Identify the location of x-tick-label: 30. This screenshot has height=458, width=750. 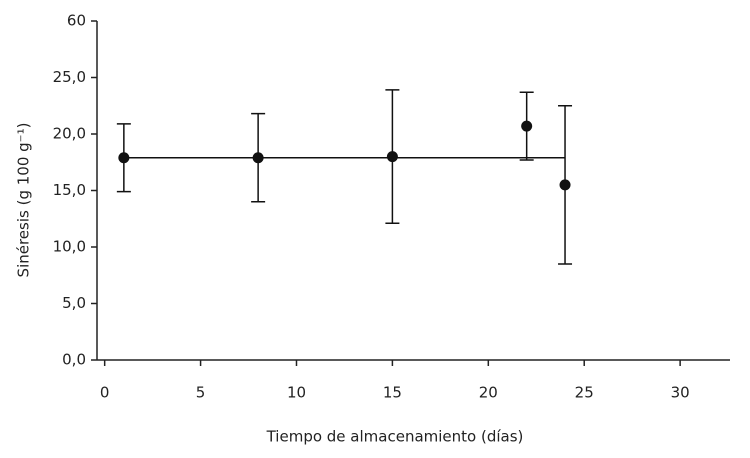
(680, 393).